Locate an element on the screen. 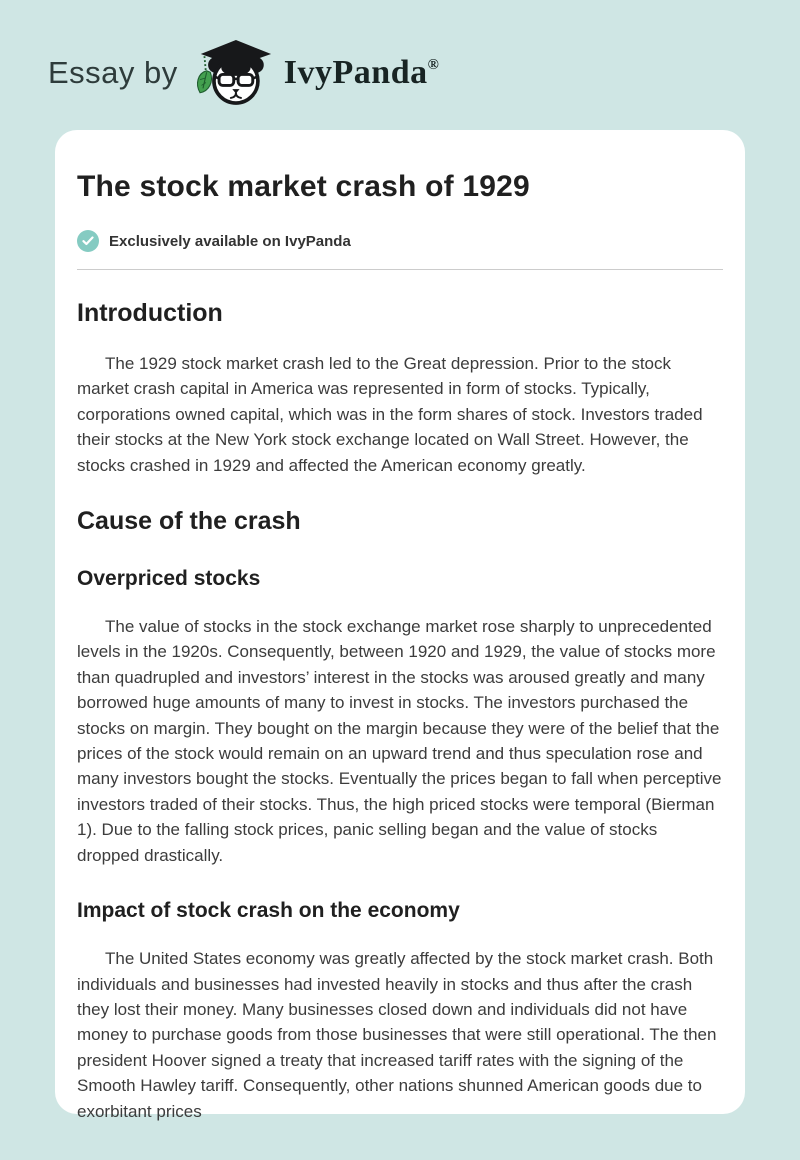 The image size is (800, 1160). section-heading-cause-of-the-crash: Cause of the crash is located at coordinates (189, 521).